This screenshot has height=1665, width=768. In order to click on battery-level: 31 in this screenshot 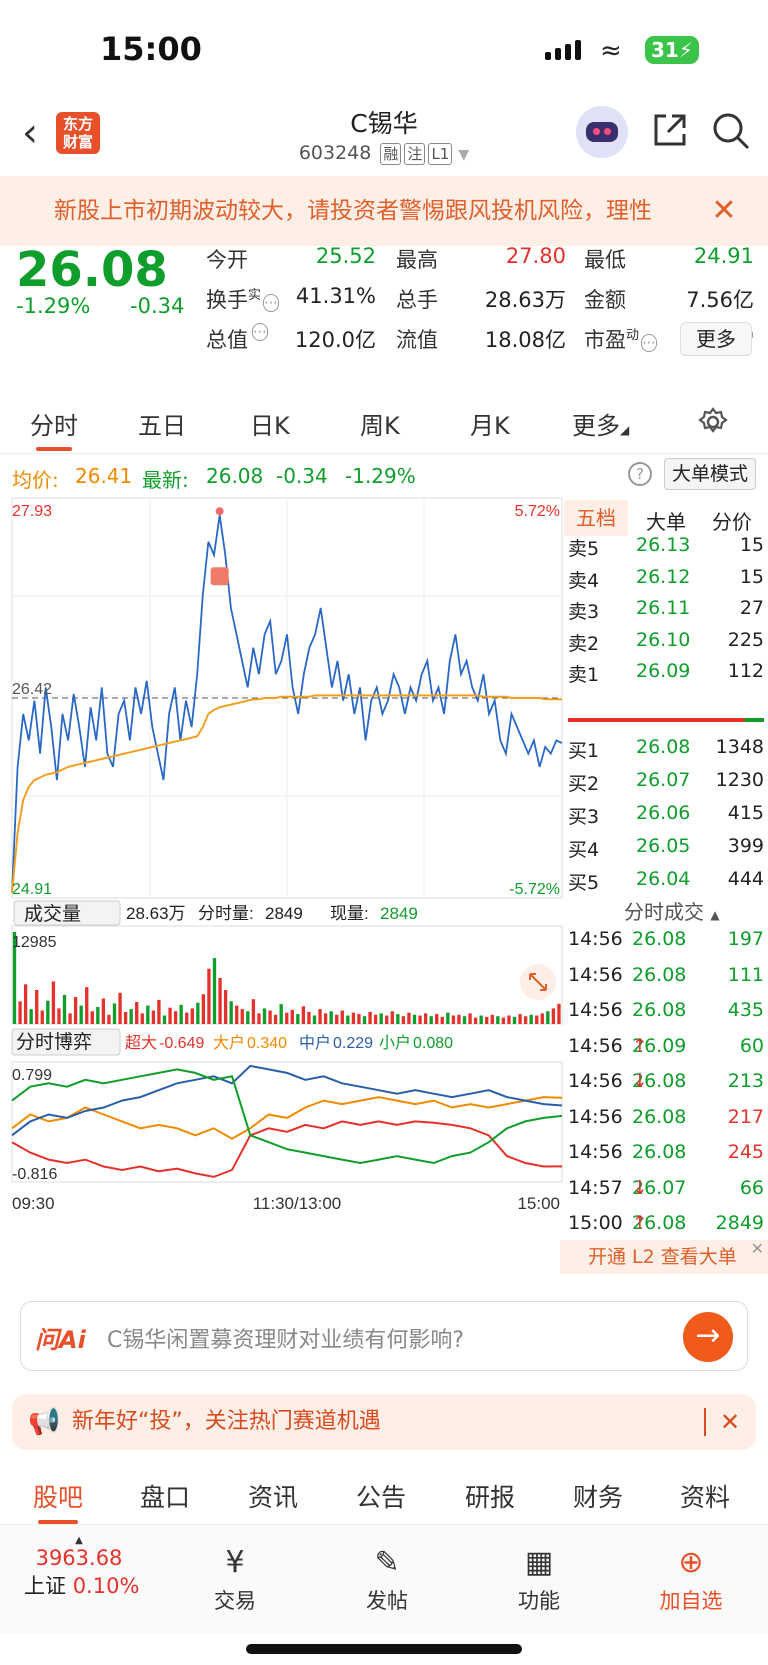, I will do `click(665, 50)`.